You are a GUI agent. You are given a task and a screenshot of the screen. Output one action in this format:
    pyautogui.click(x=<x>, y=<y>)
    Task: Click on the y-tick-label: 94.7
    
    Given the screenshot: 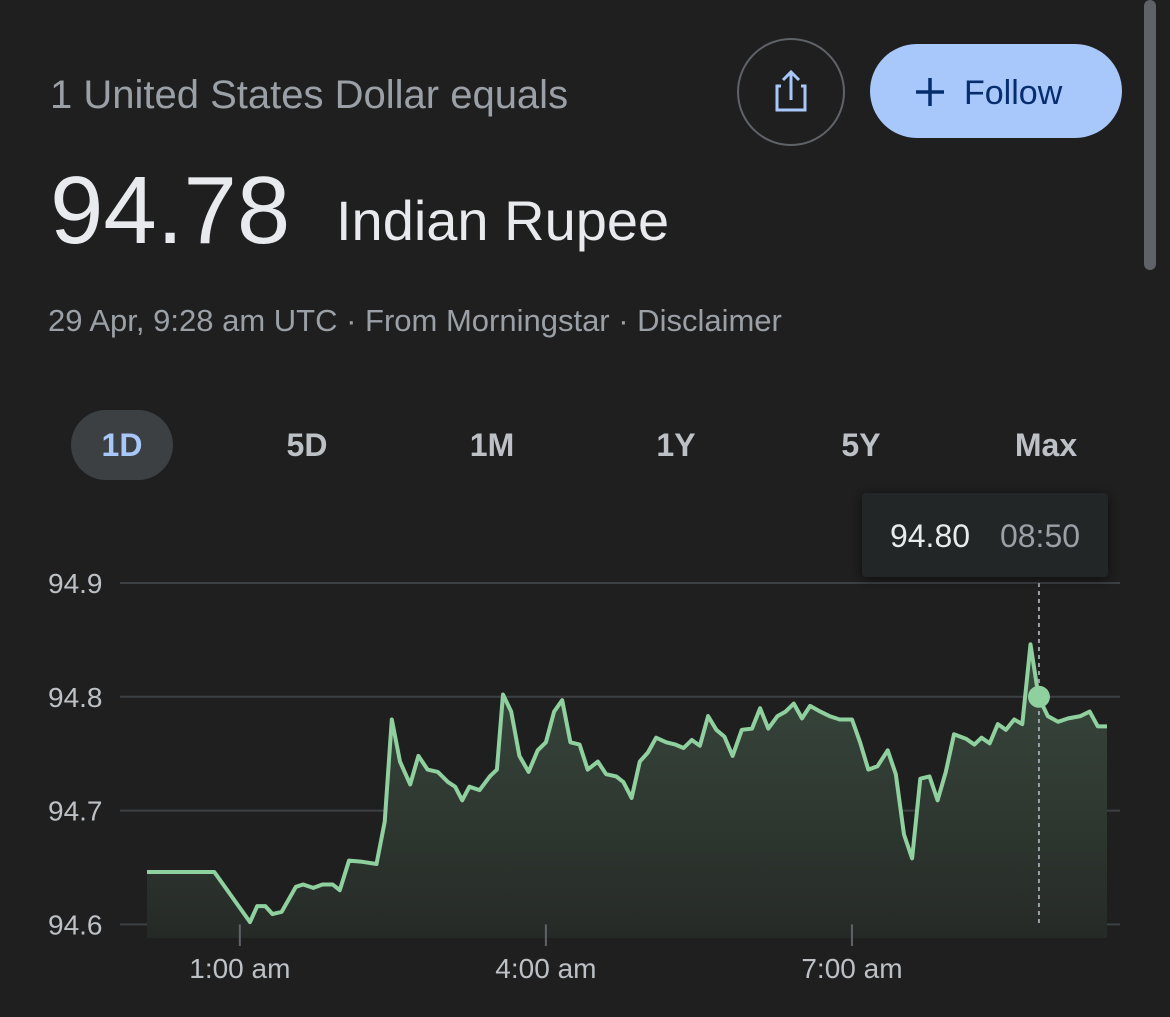 What is the action you would take?
    pyautogui.click(x=75, y=811)
    